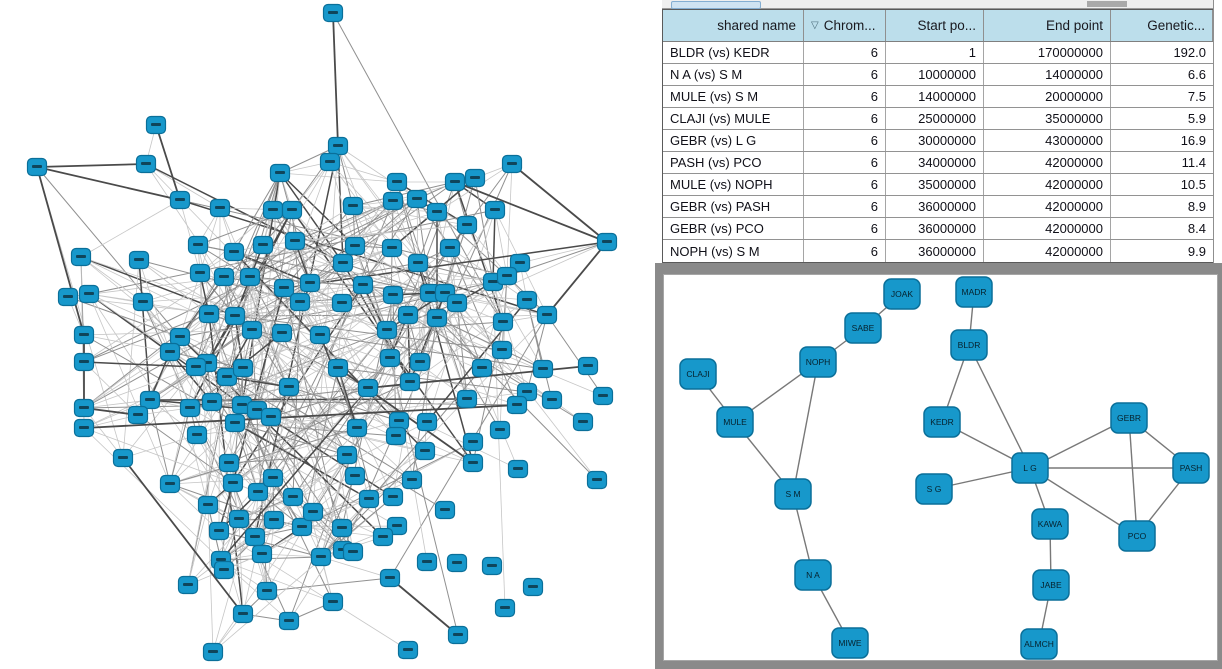 This screenshot has width=1222, height=669. I want to click on network-node-bldr: BLDR, so click(969, 345).